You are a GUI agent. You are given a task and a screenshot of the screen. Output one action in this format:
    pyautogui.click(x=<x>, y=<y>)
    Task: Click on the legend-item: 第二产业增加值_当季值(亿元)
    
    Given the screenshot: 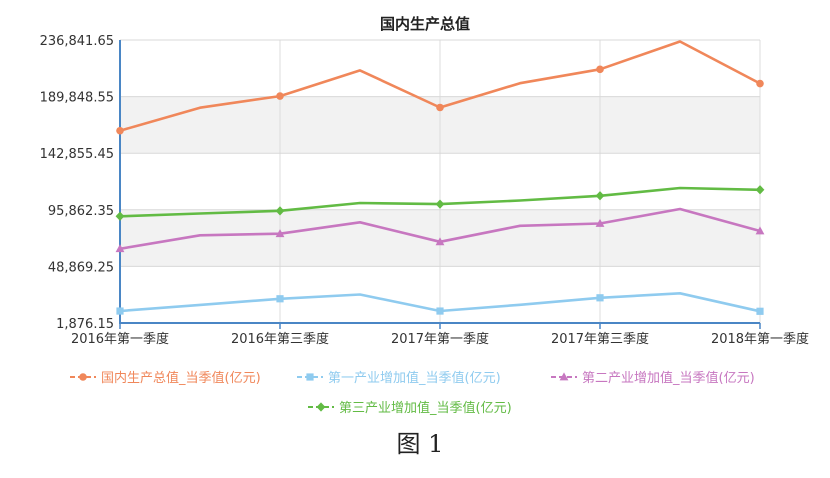 What is the action you would take?
    pyautogui.click(x=653, y=378)
    